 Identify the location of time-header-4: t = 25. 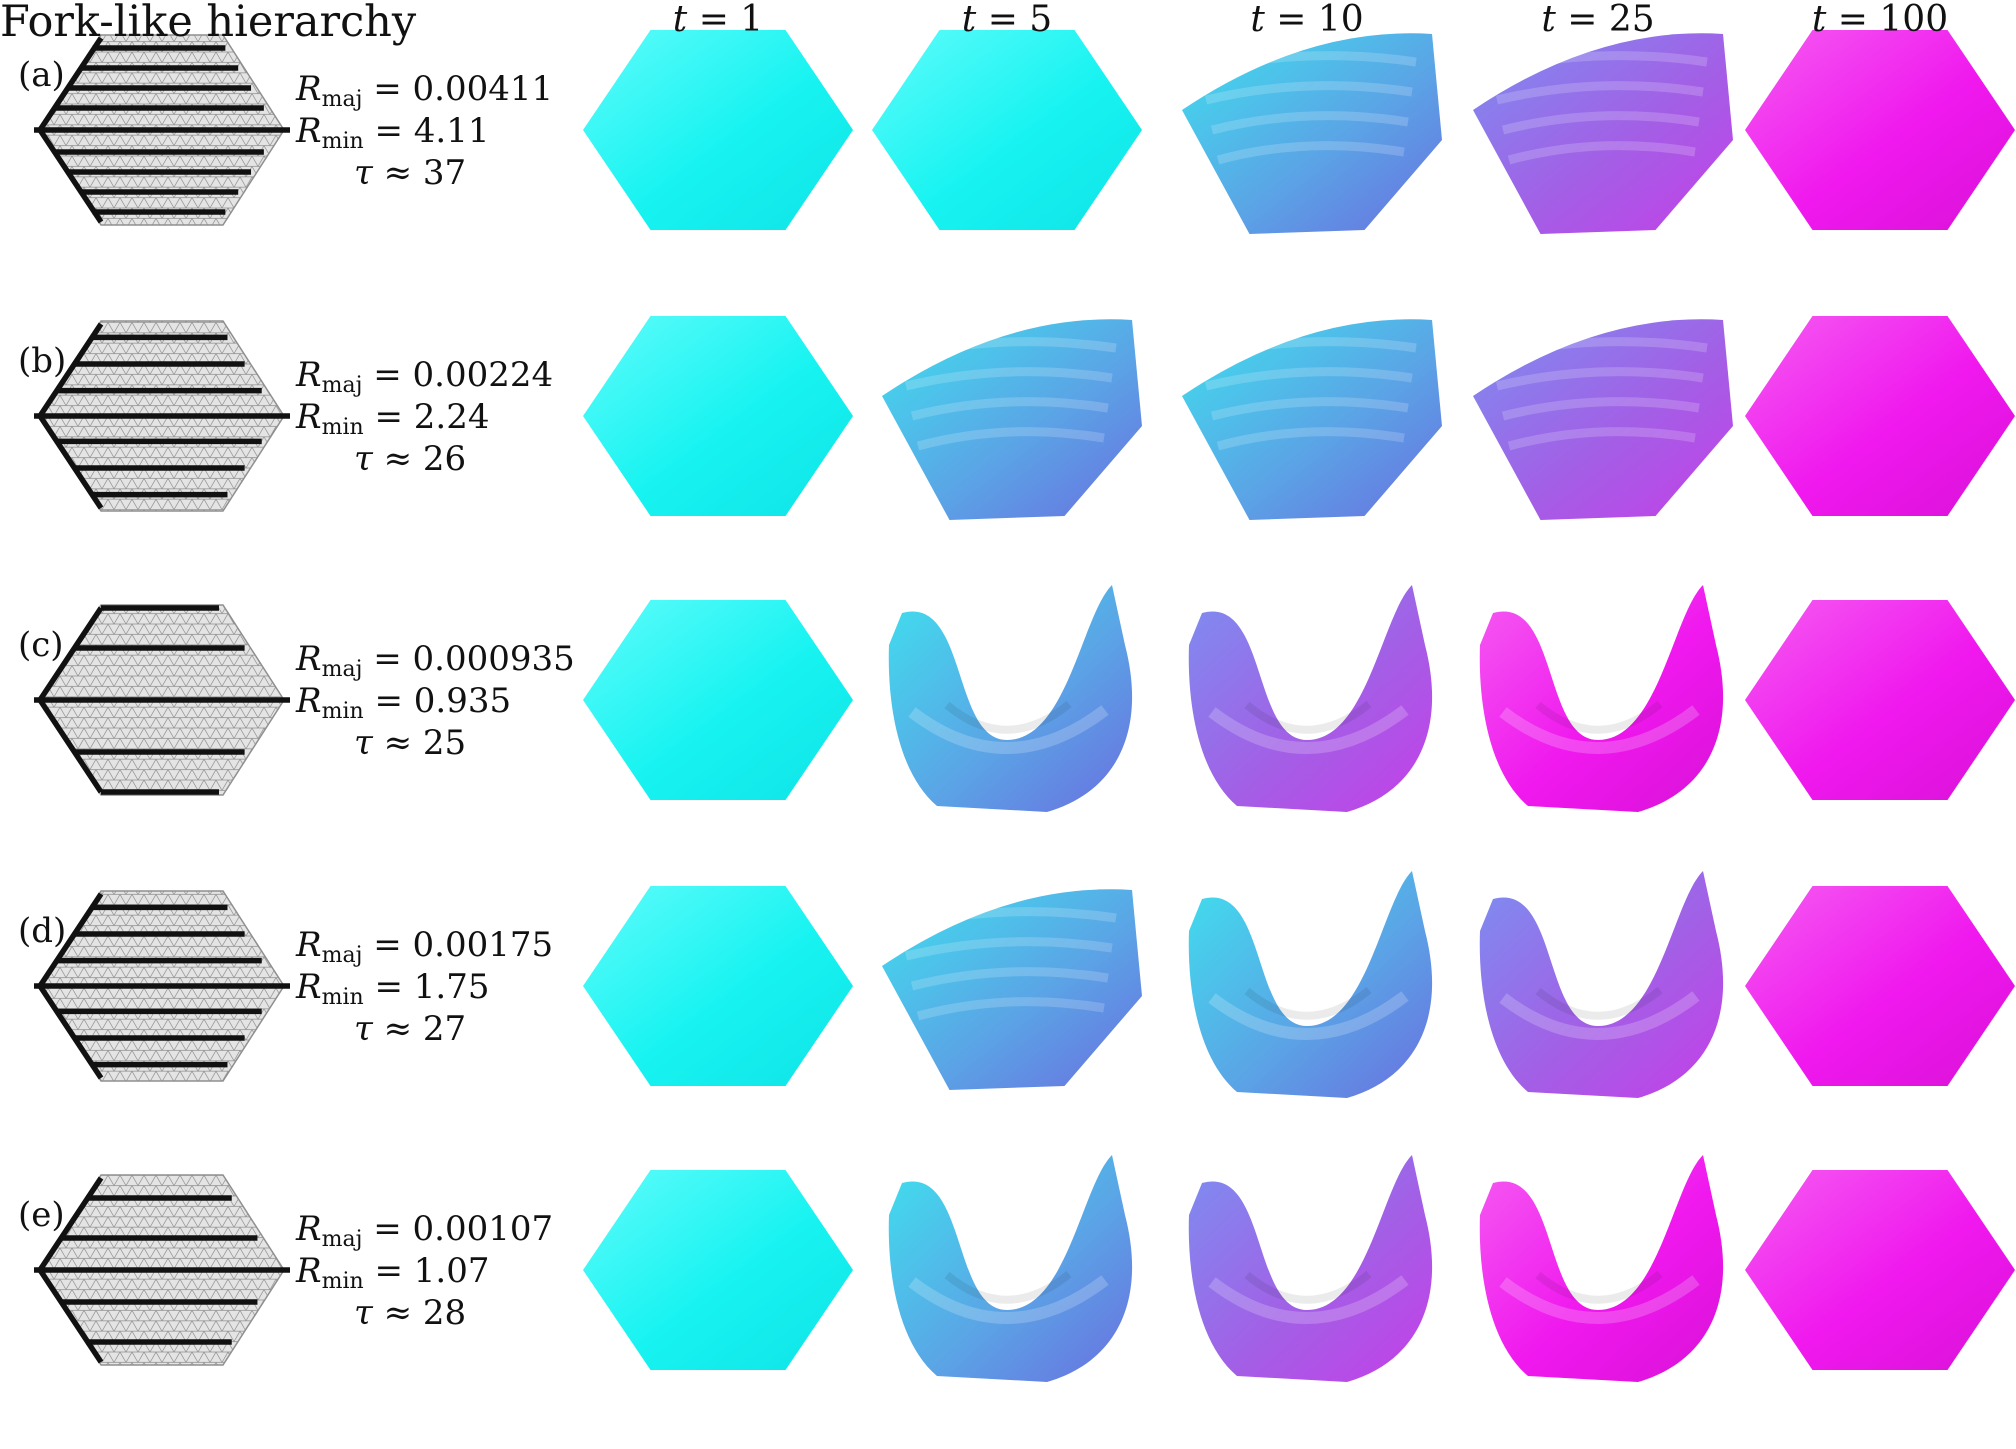
(1598, 20).